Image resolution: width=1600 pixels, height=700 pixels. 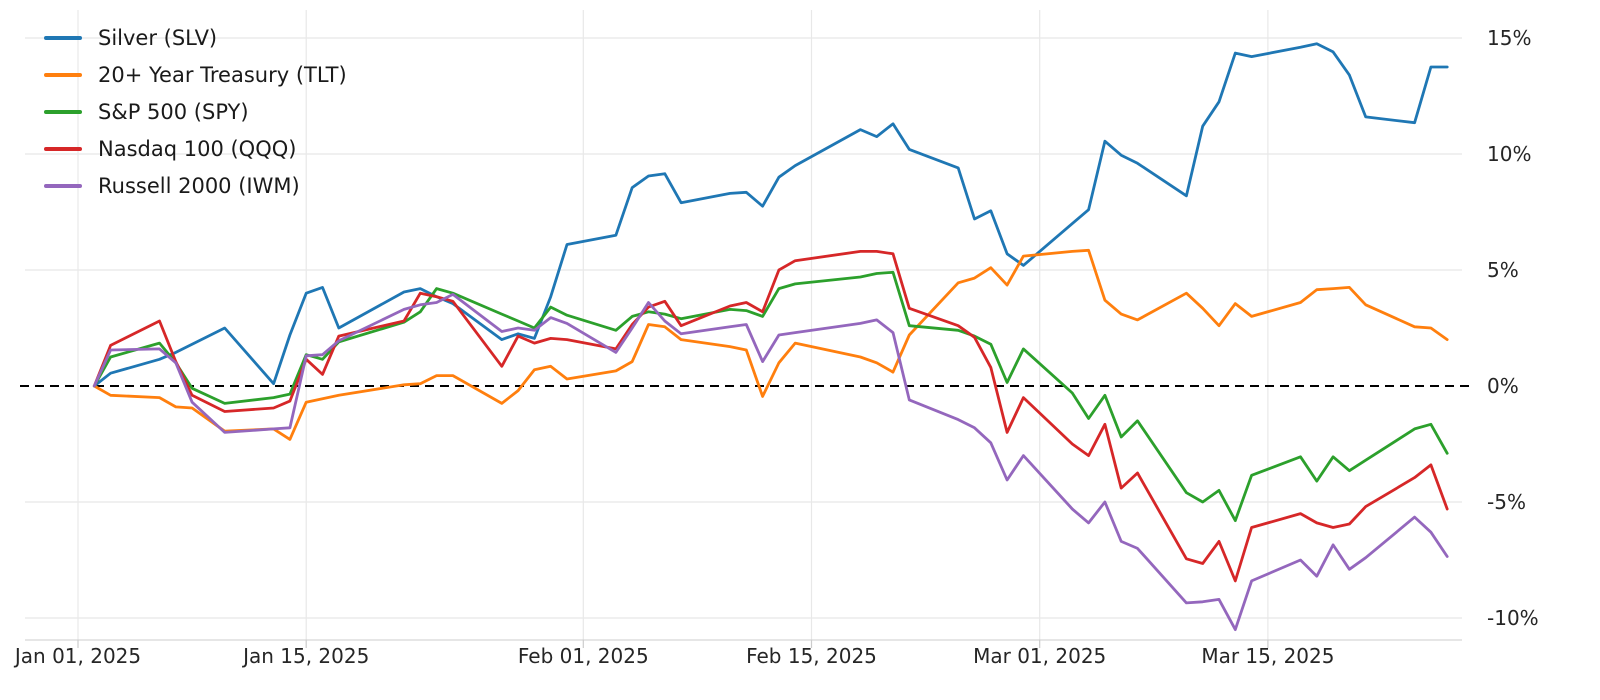 What do you see at coordinates (1503, 270) in the screenshot?
I see `y-tick-label: 5%` at bounding box center [1503, 270].